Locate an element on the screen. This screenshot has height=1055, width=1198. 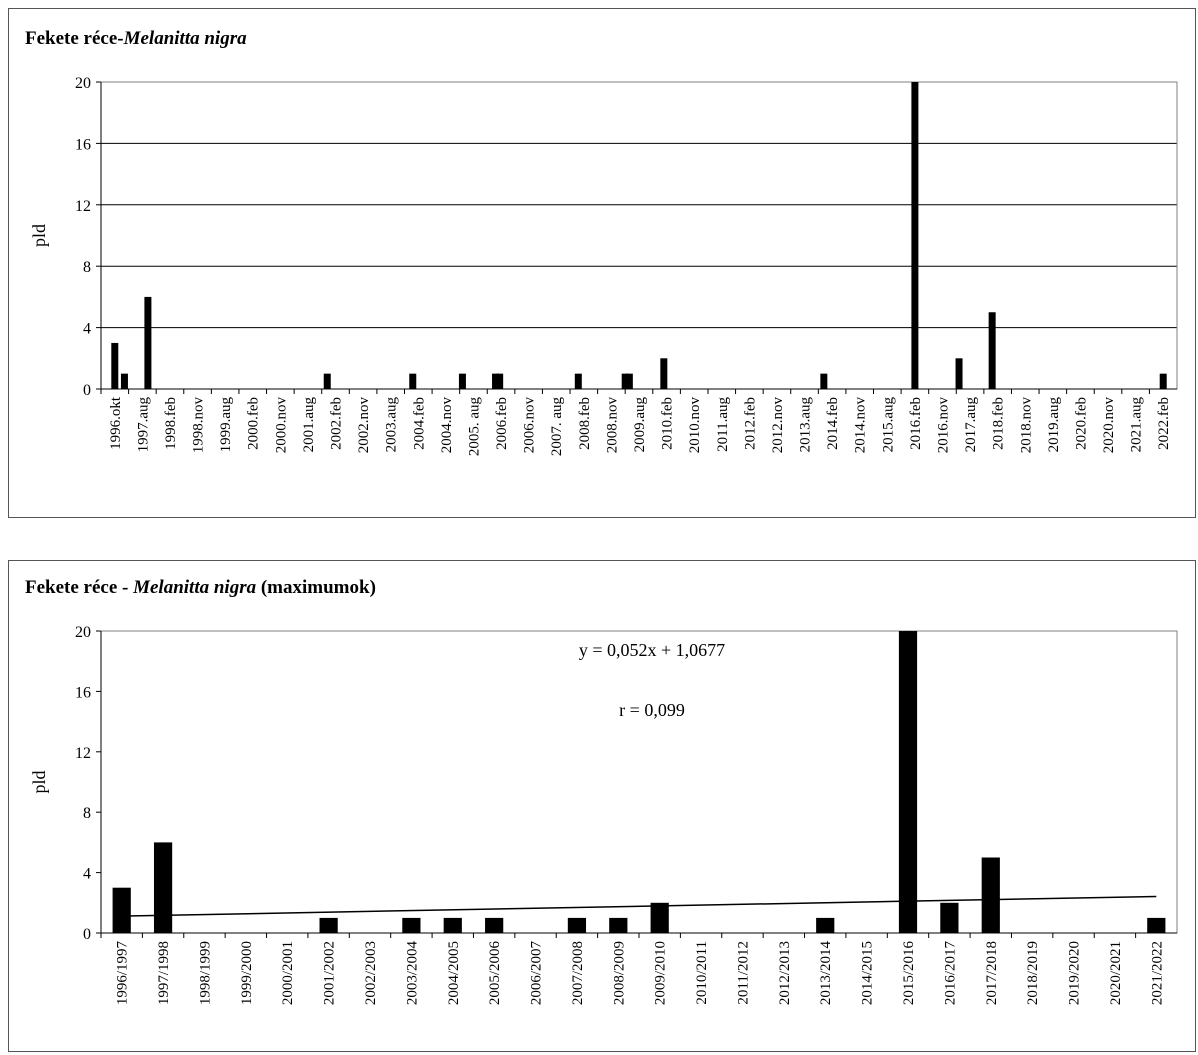
x-tick-label: 1996/1997 is located at coordinates (123, 973).